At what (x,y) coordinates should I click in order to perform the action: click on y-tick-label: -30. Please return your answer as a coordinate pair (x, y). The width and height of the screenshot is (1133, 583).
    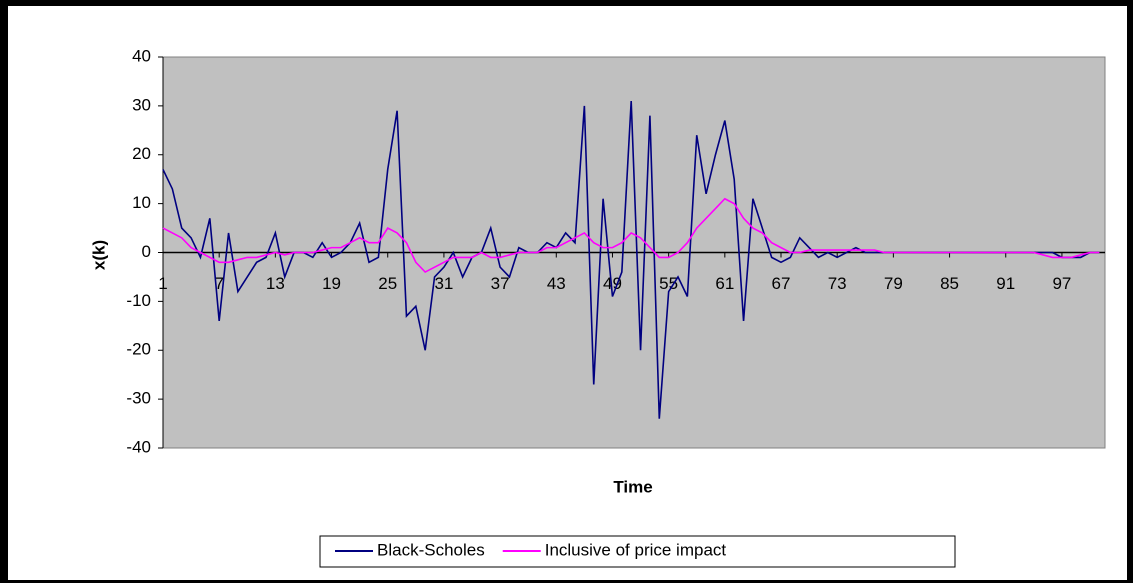
    Looking at the image, I should click on (138, 398).